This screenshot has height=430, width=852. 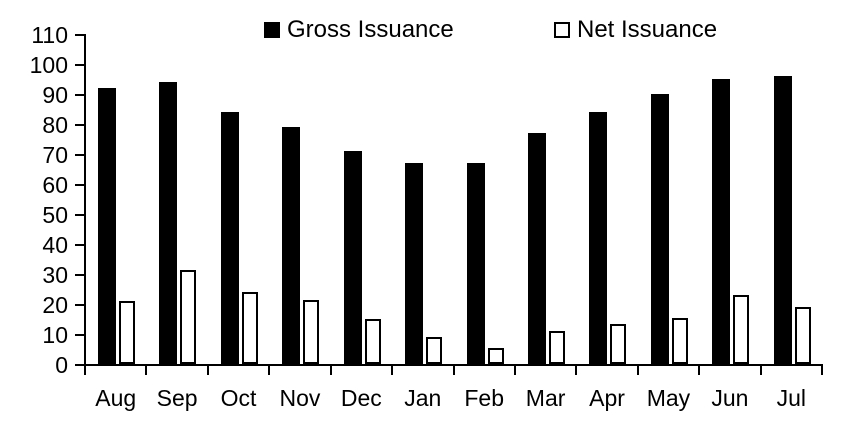 What do you see at coordinates (802, 335) in the screenshot?
I see `bar-net-jul` at bounding box center [802, 335].